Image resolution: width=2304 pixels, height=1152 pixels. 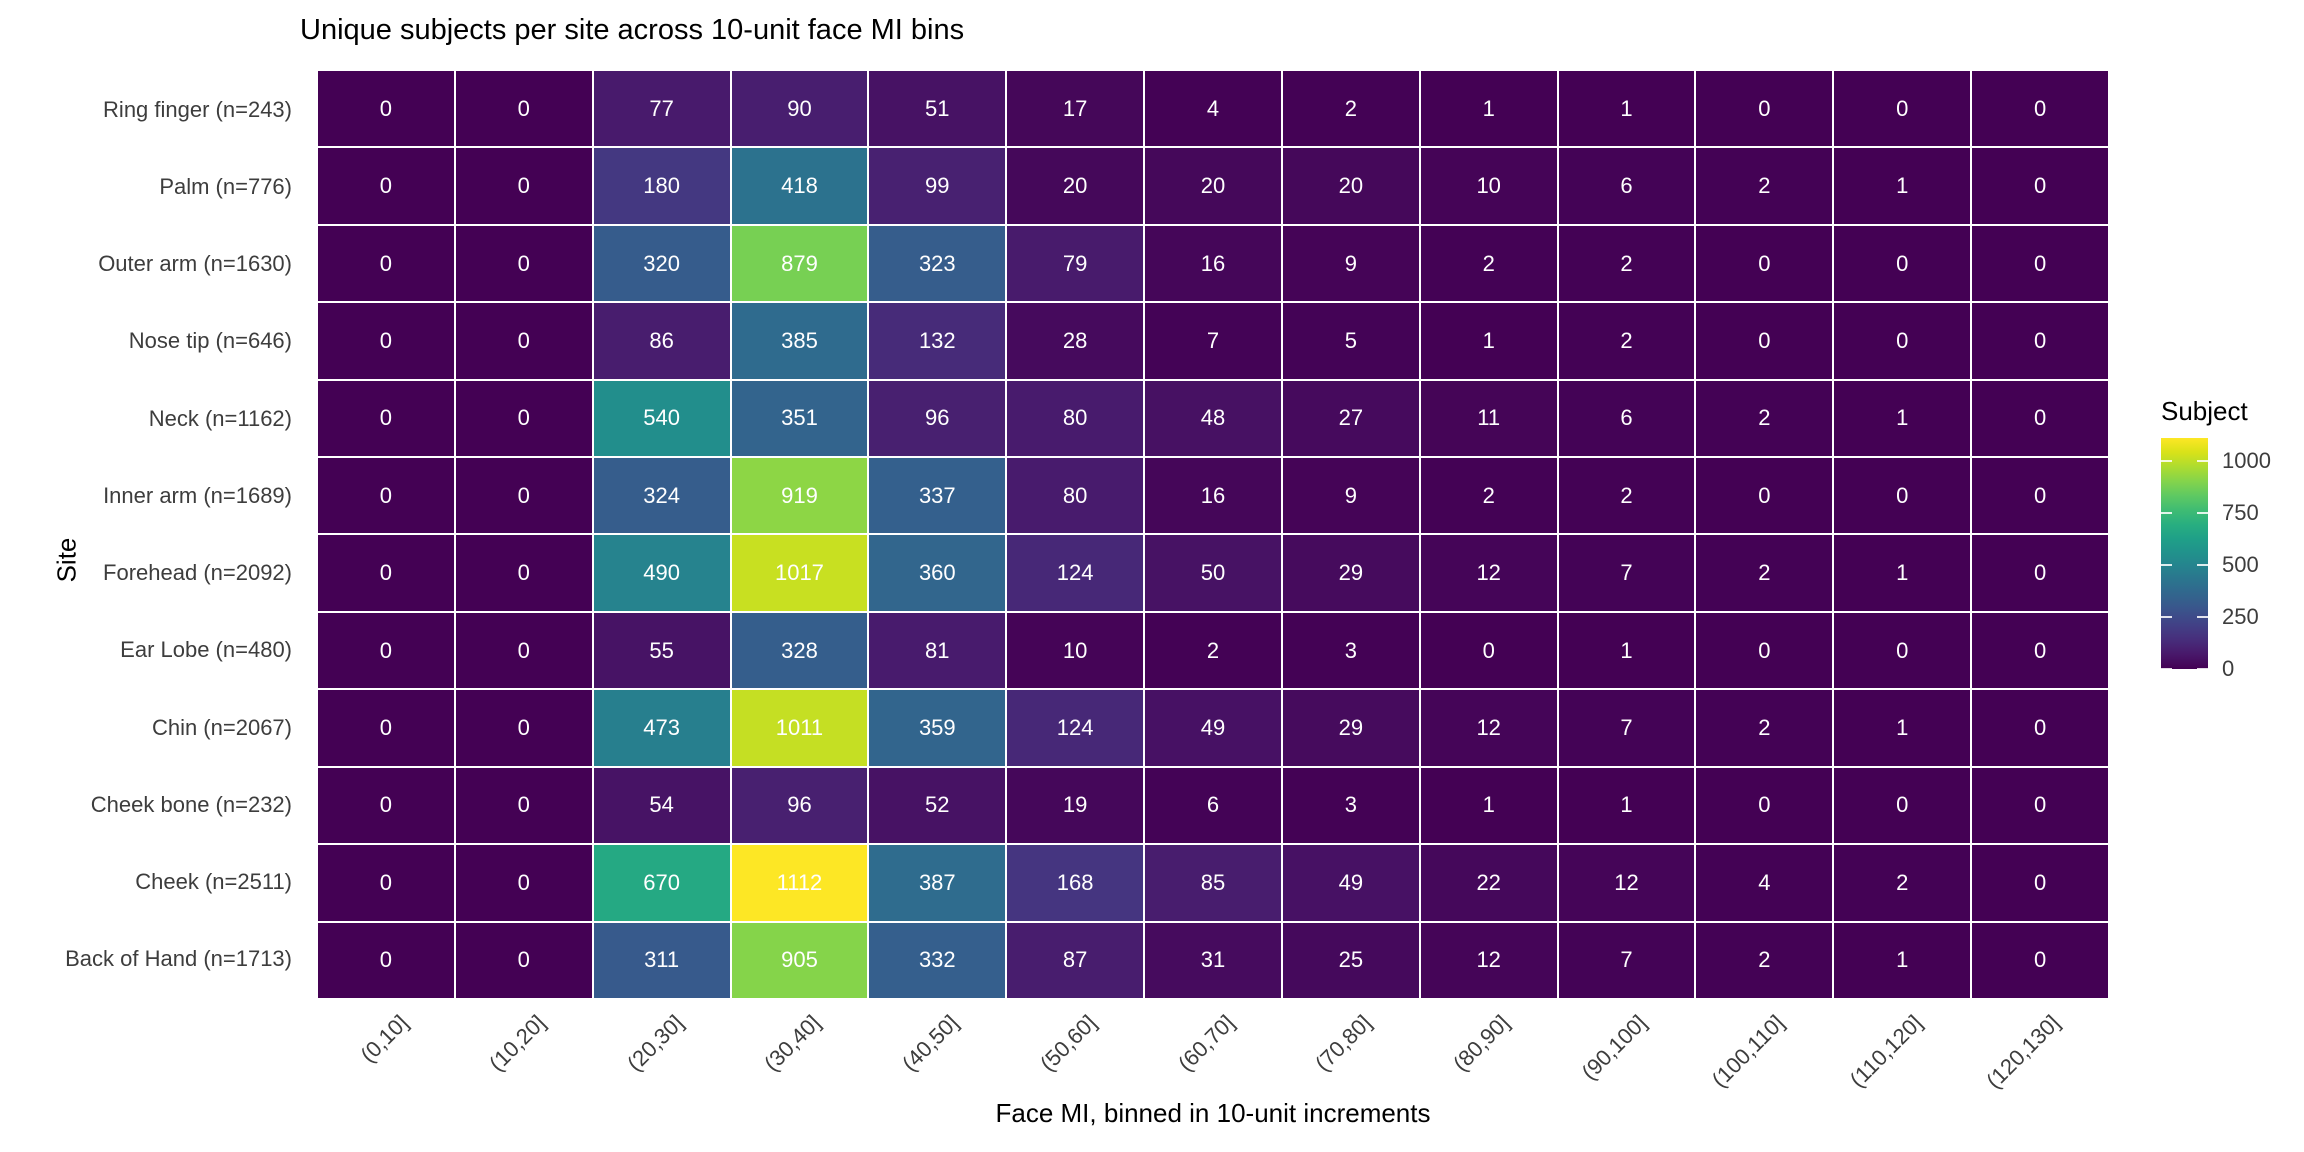 I want to click on heatmap-cell: 324, so click(x=661, y=496).